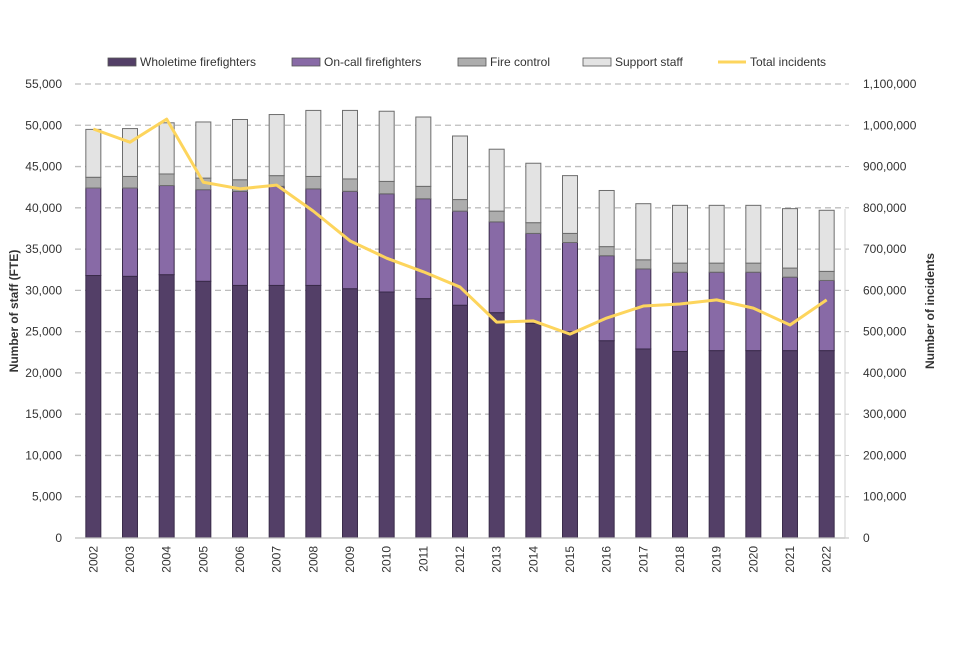  What do you see at coordinates (130, 559) in the screenshot?
I see `x-tick-label: 2003` at bounding box center [130, 559].